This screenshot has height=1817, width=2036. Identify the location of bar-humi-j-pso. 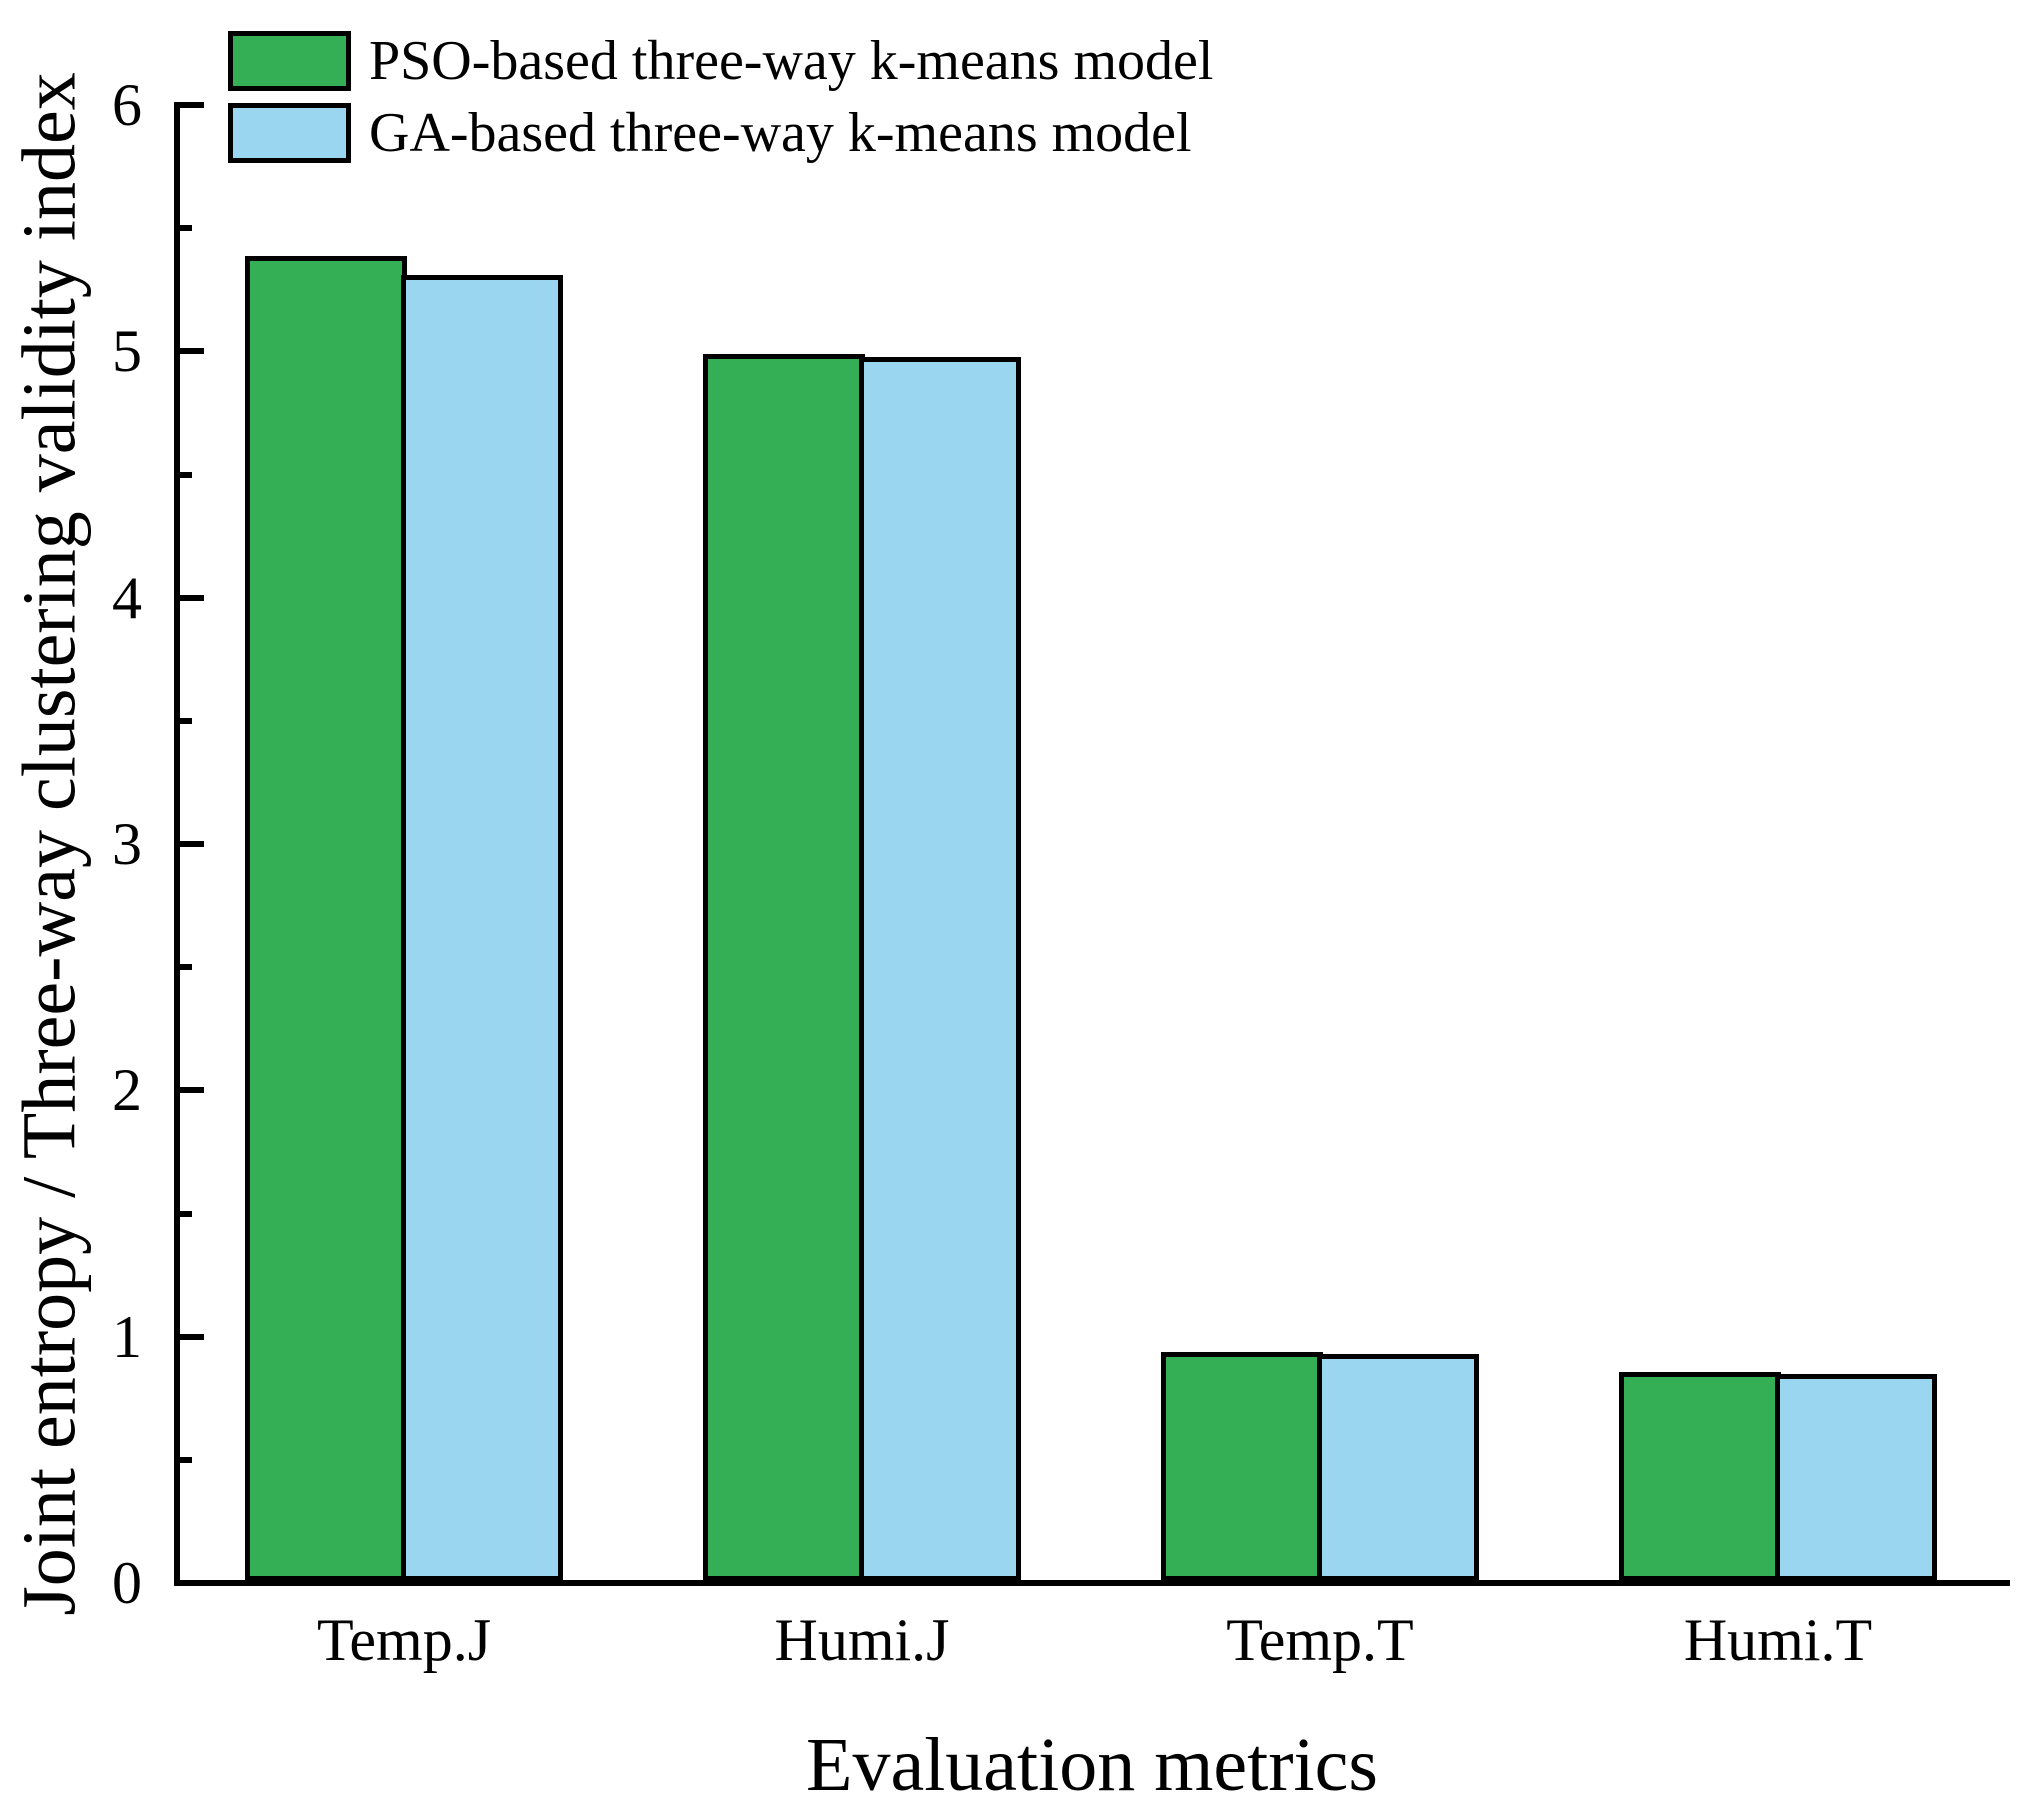
(784, 967).